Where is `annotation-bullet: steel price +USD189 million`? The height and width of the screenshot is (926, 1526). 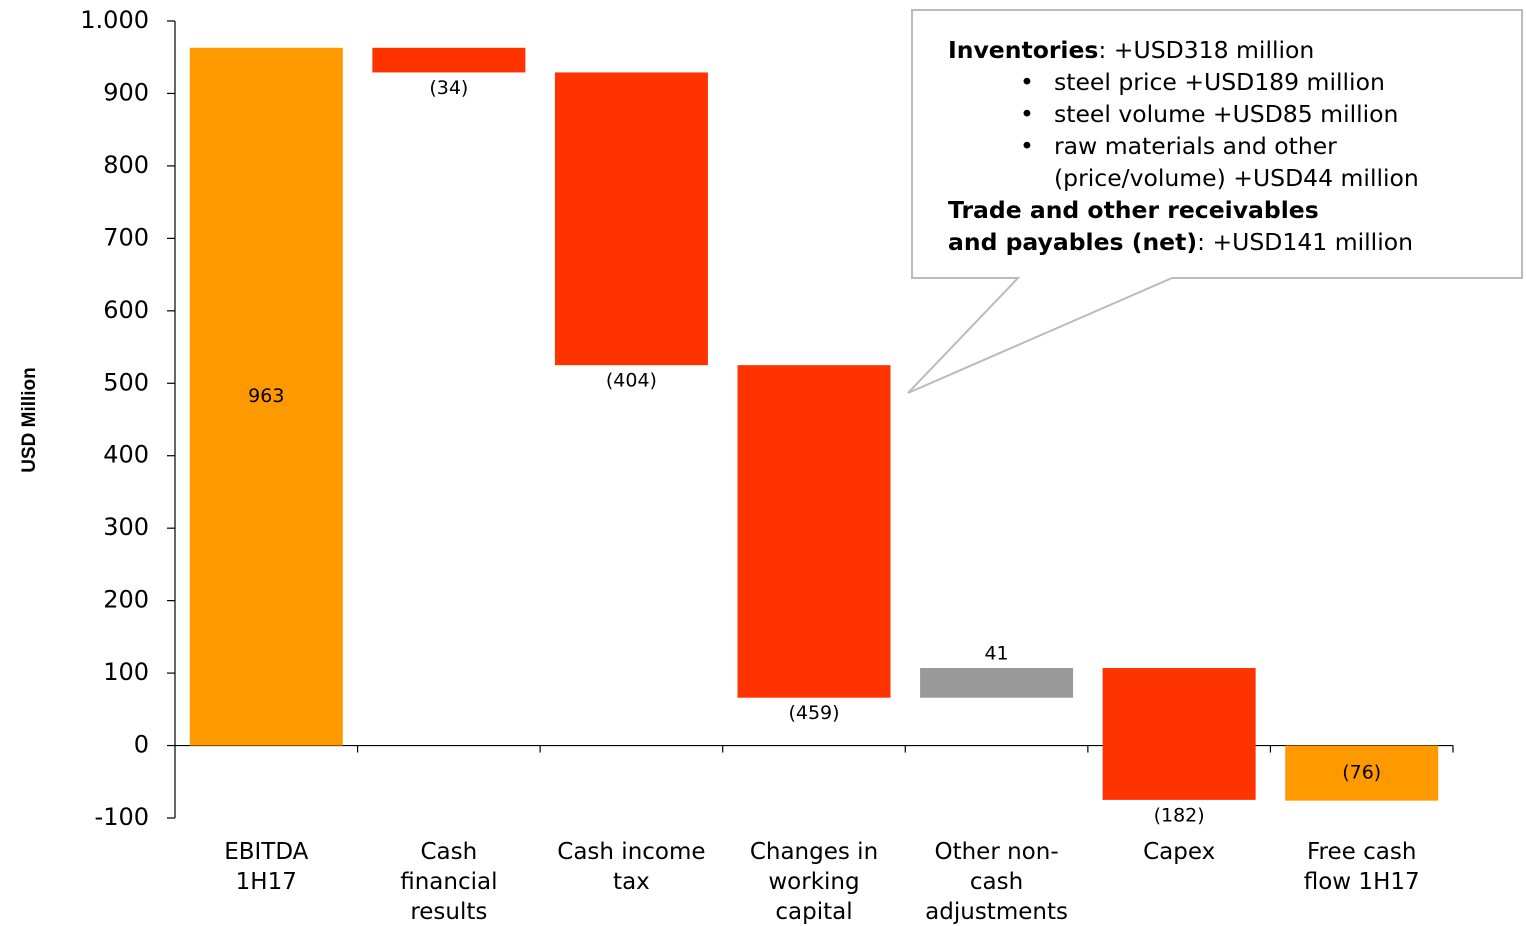 annotation-bullet: steel price +USD189 million is located at coordinates (1269, 82).